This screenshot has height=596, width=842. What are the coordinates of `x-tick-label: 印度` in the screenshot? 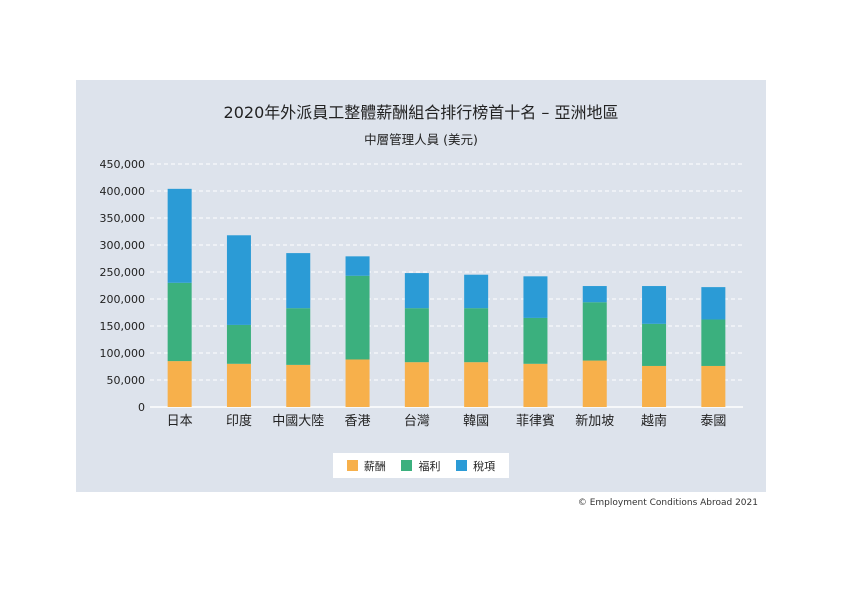 It's located at (239, 421).